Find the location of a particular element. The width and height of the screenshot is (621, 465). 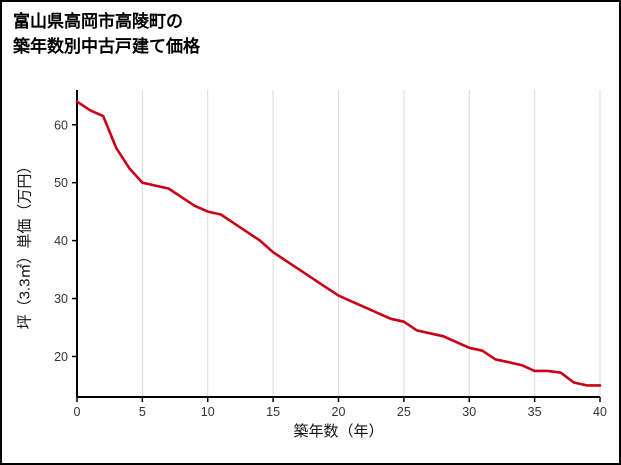

y-tick-label: 60 is located at coordinates (61, 125).